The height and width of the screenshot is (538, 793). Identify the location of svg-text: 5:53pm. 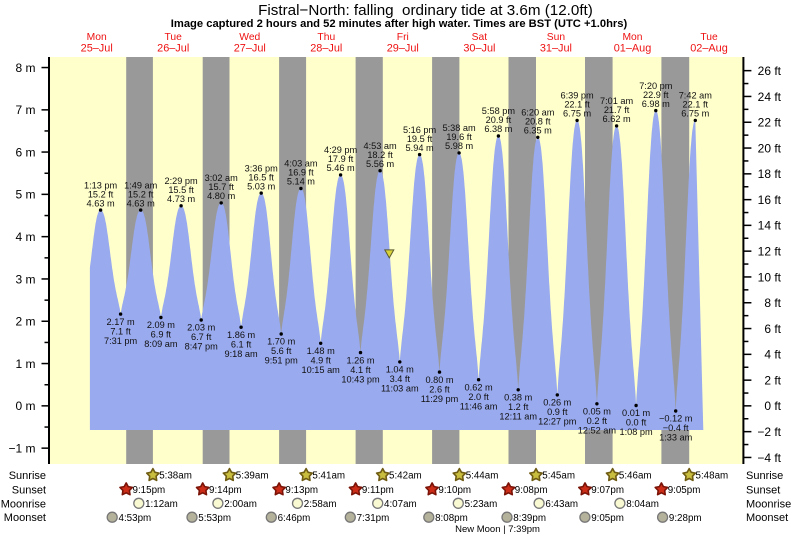
(214, 518).